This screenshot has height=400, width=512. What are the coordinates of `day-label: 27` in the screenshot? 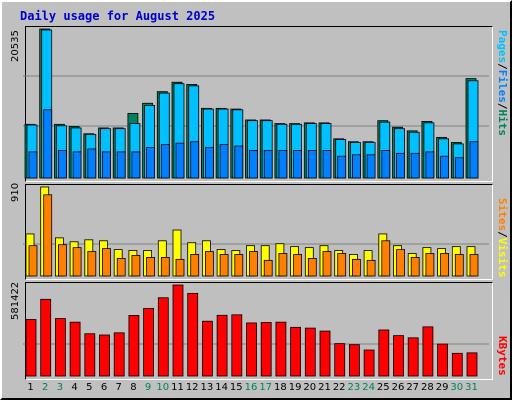 It's located at (413, 387).